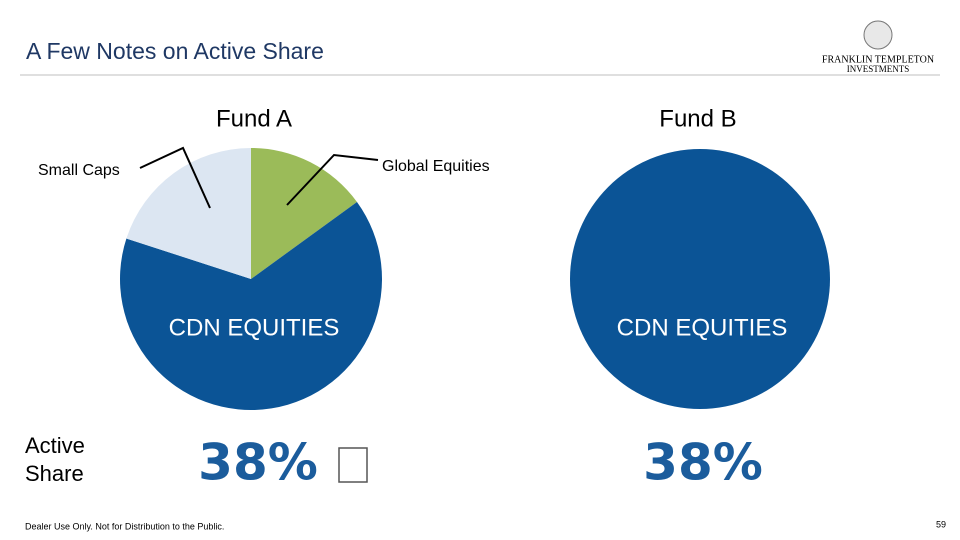  Describe the element at coordinates (697, 118) in the screenshot. I see `chart-title: Fund B` at that location.